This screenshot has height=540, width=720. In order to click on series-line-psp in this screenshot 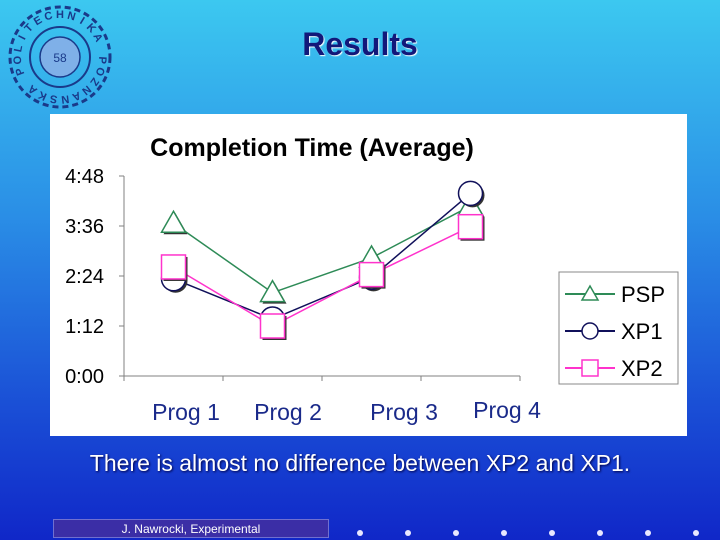, I will do `click(322, 249)`.